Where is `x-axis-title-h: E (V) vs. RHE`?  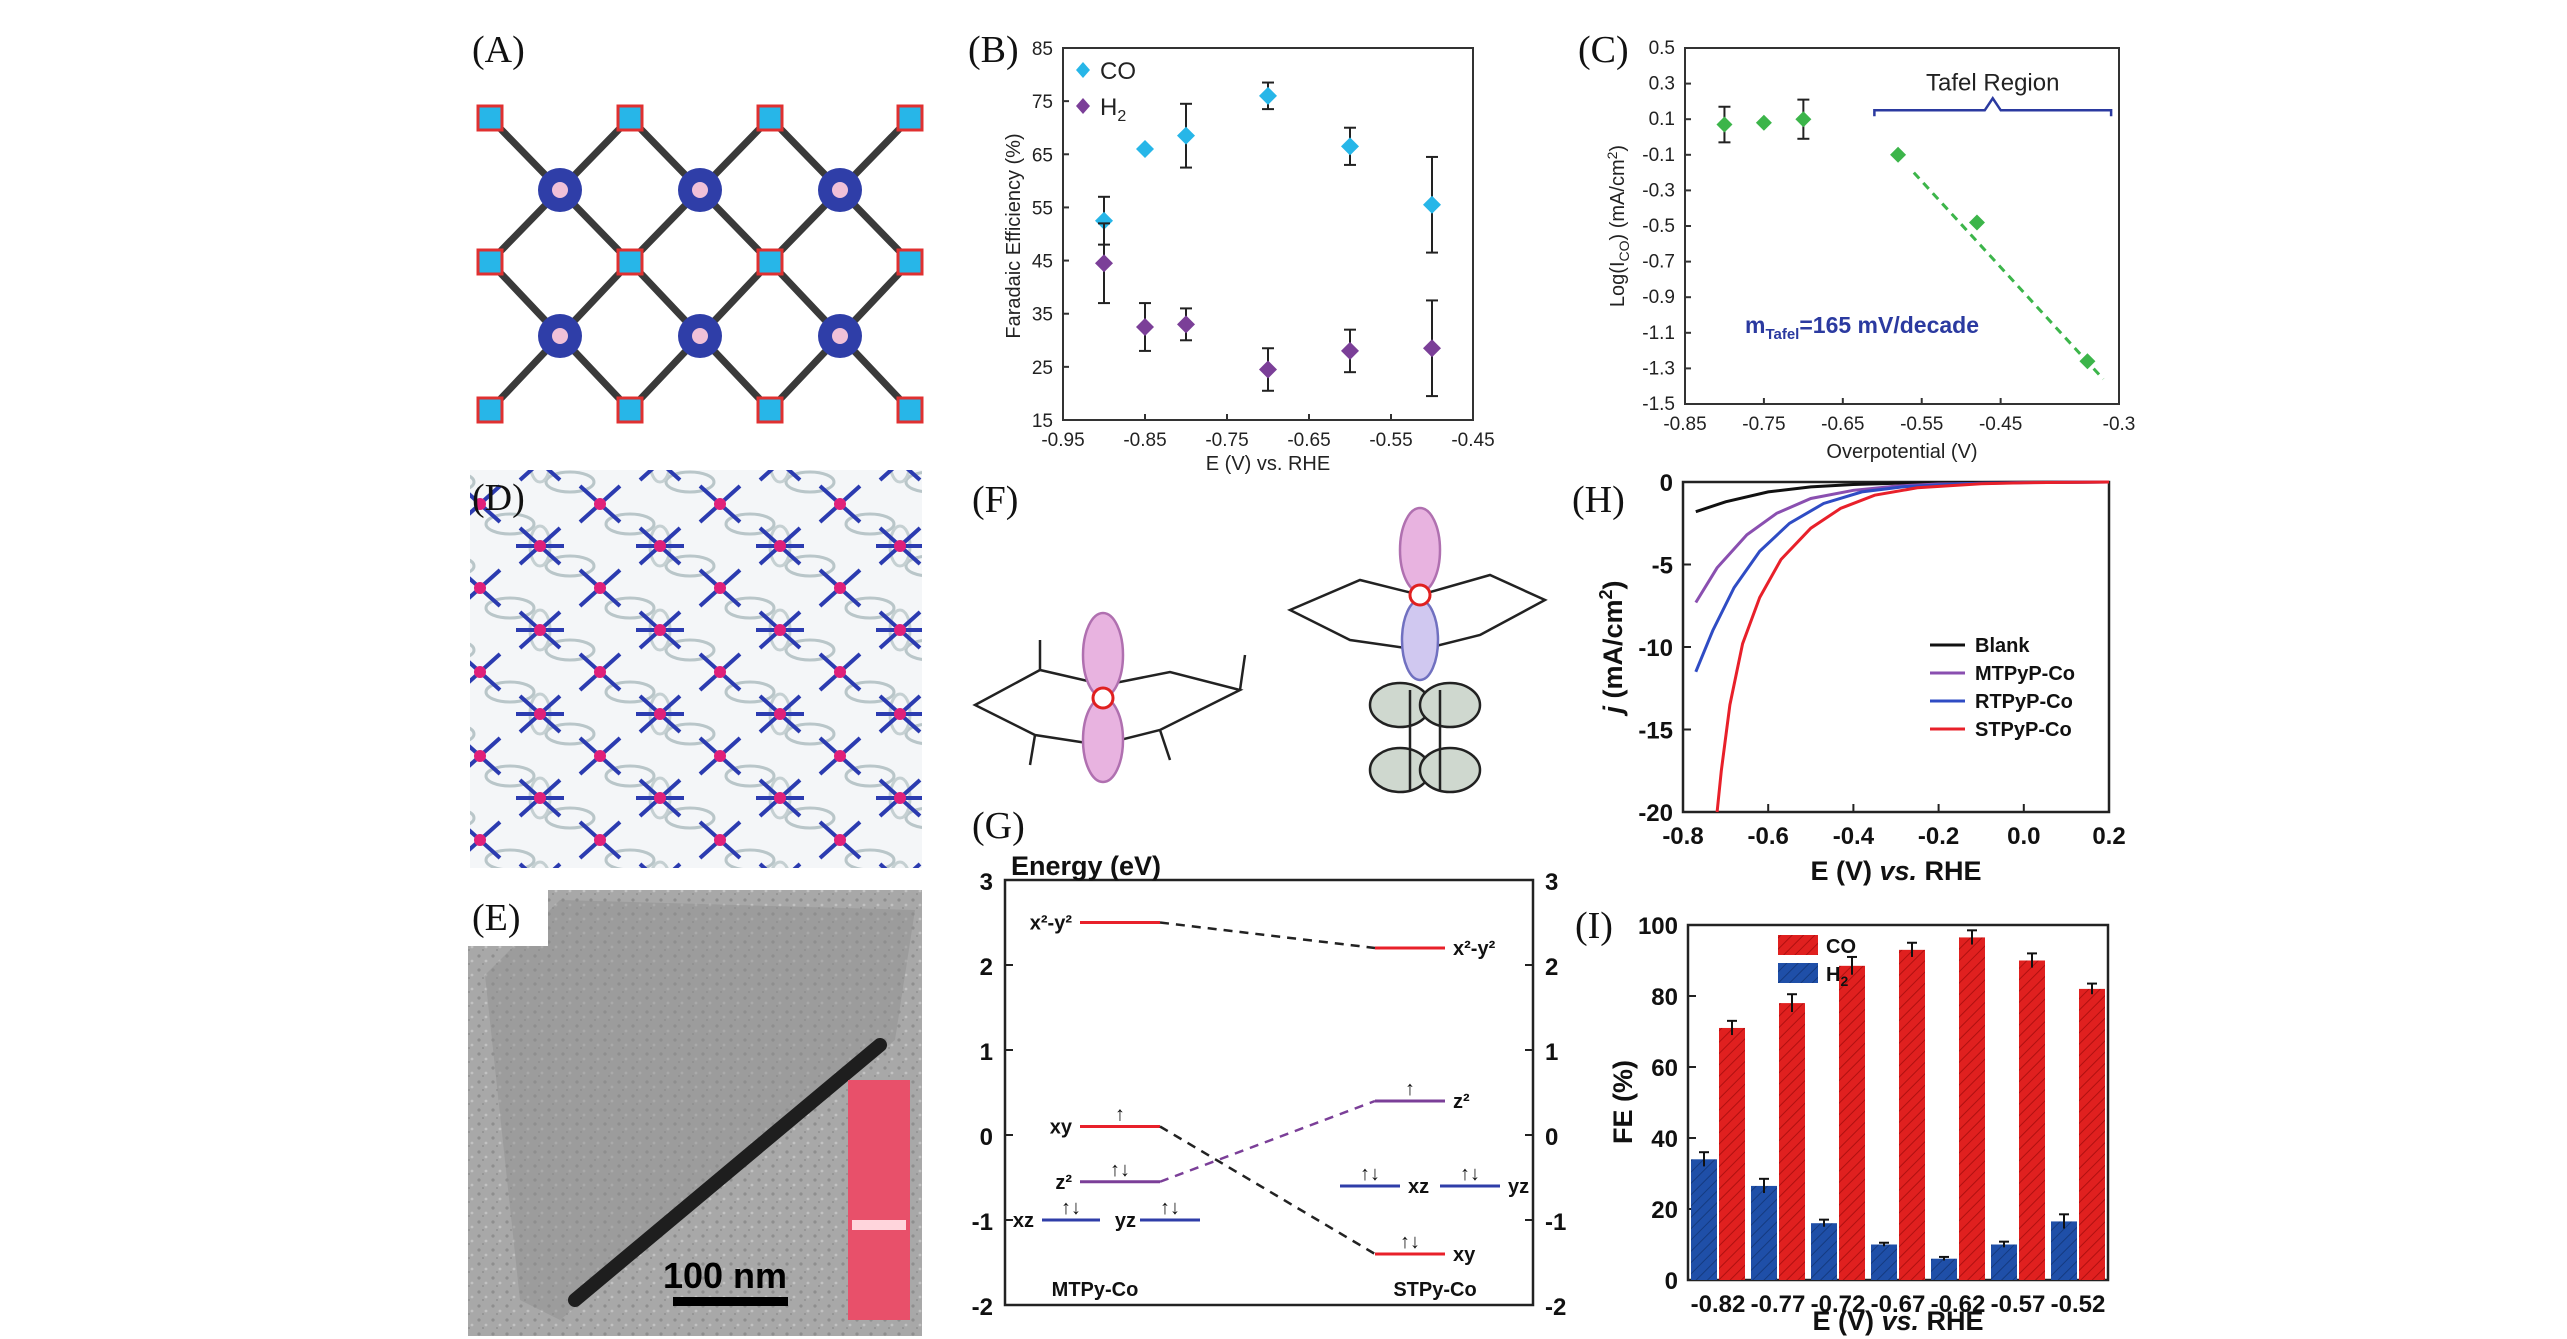
x-axis-title-h: E (V) vs. RHE is located at coordinates (1895, 871).